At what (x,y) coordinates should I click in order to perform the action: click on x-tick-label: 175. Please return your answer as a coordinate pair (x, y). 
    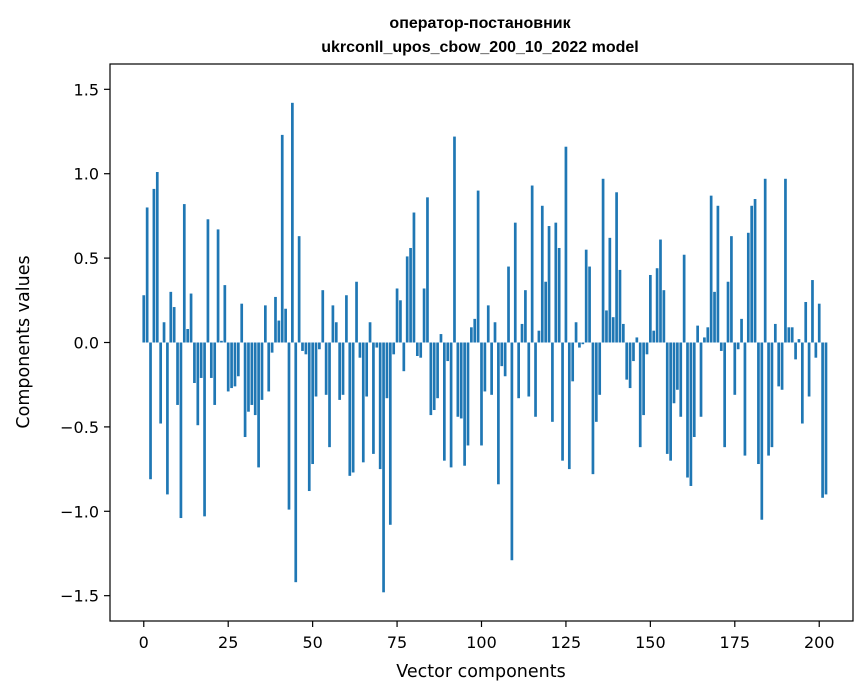
    Looking at the image, I should click on (735, 642).